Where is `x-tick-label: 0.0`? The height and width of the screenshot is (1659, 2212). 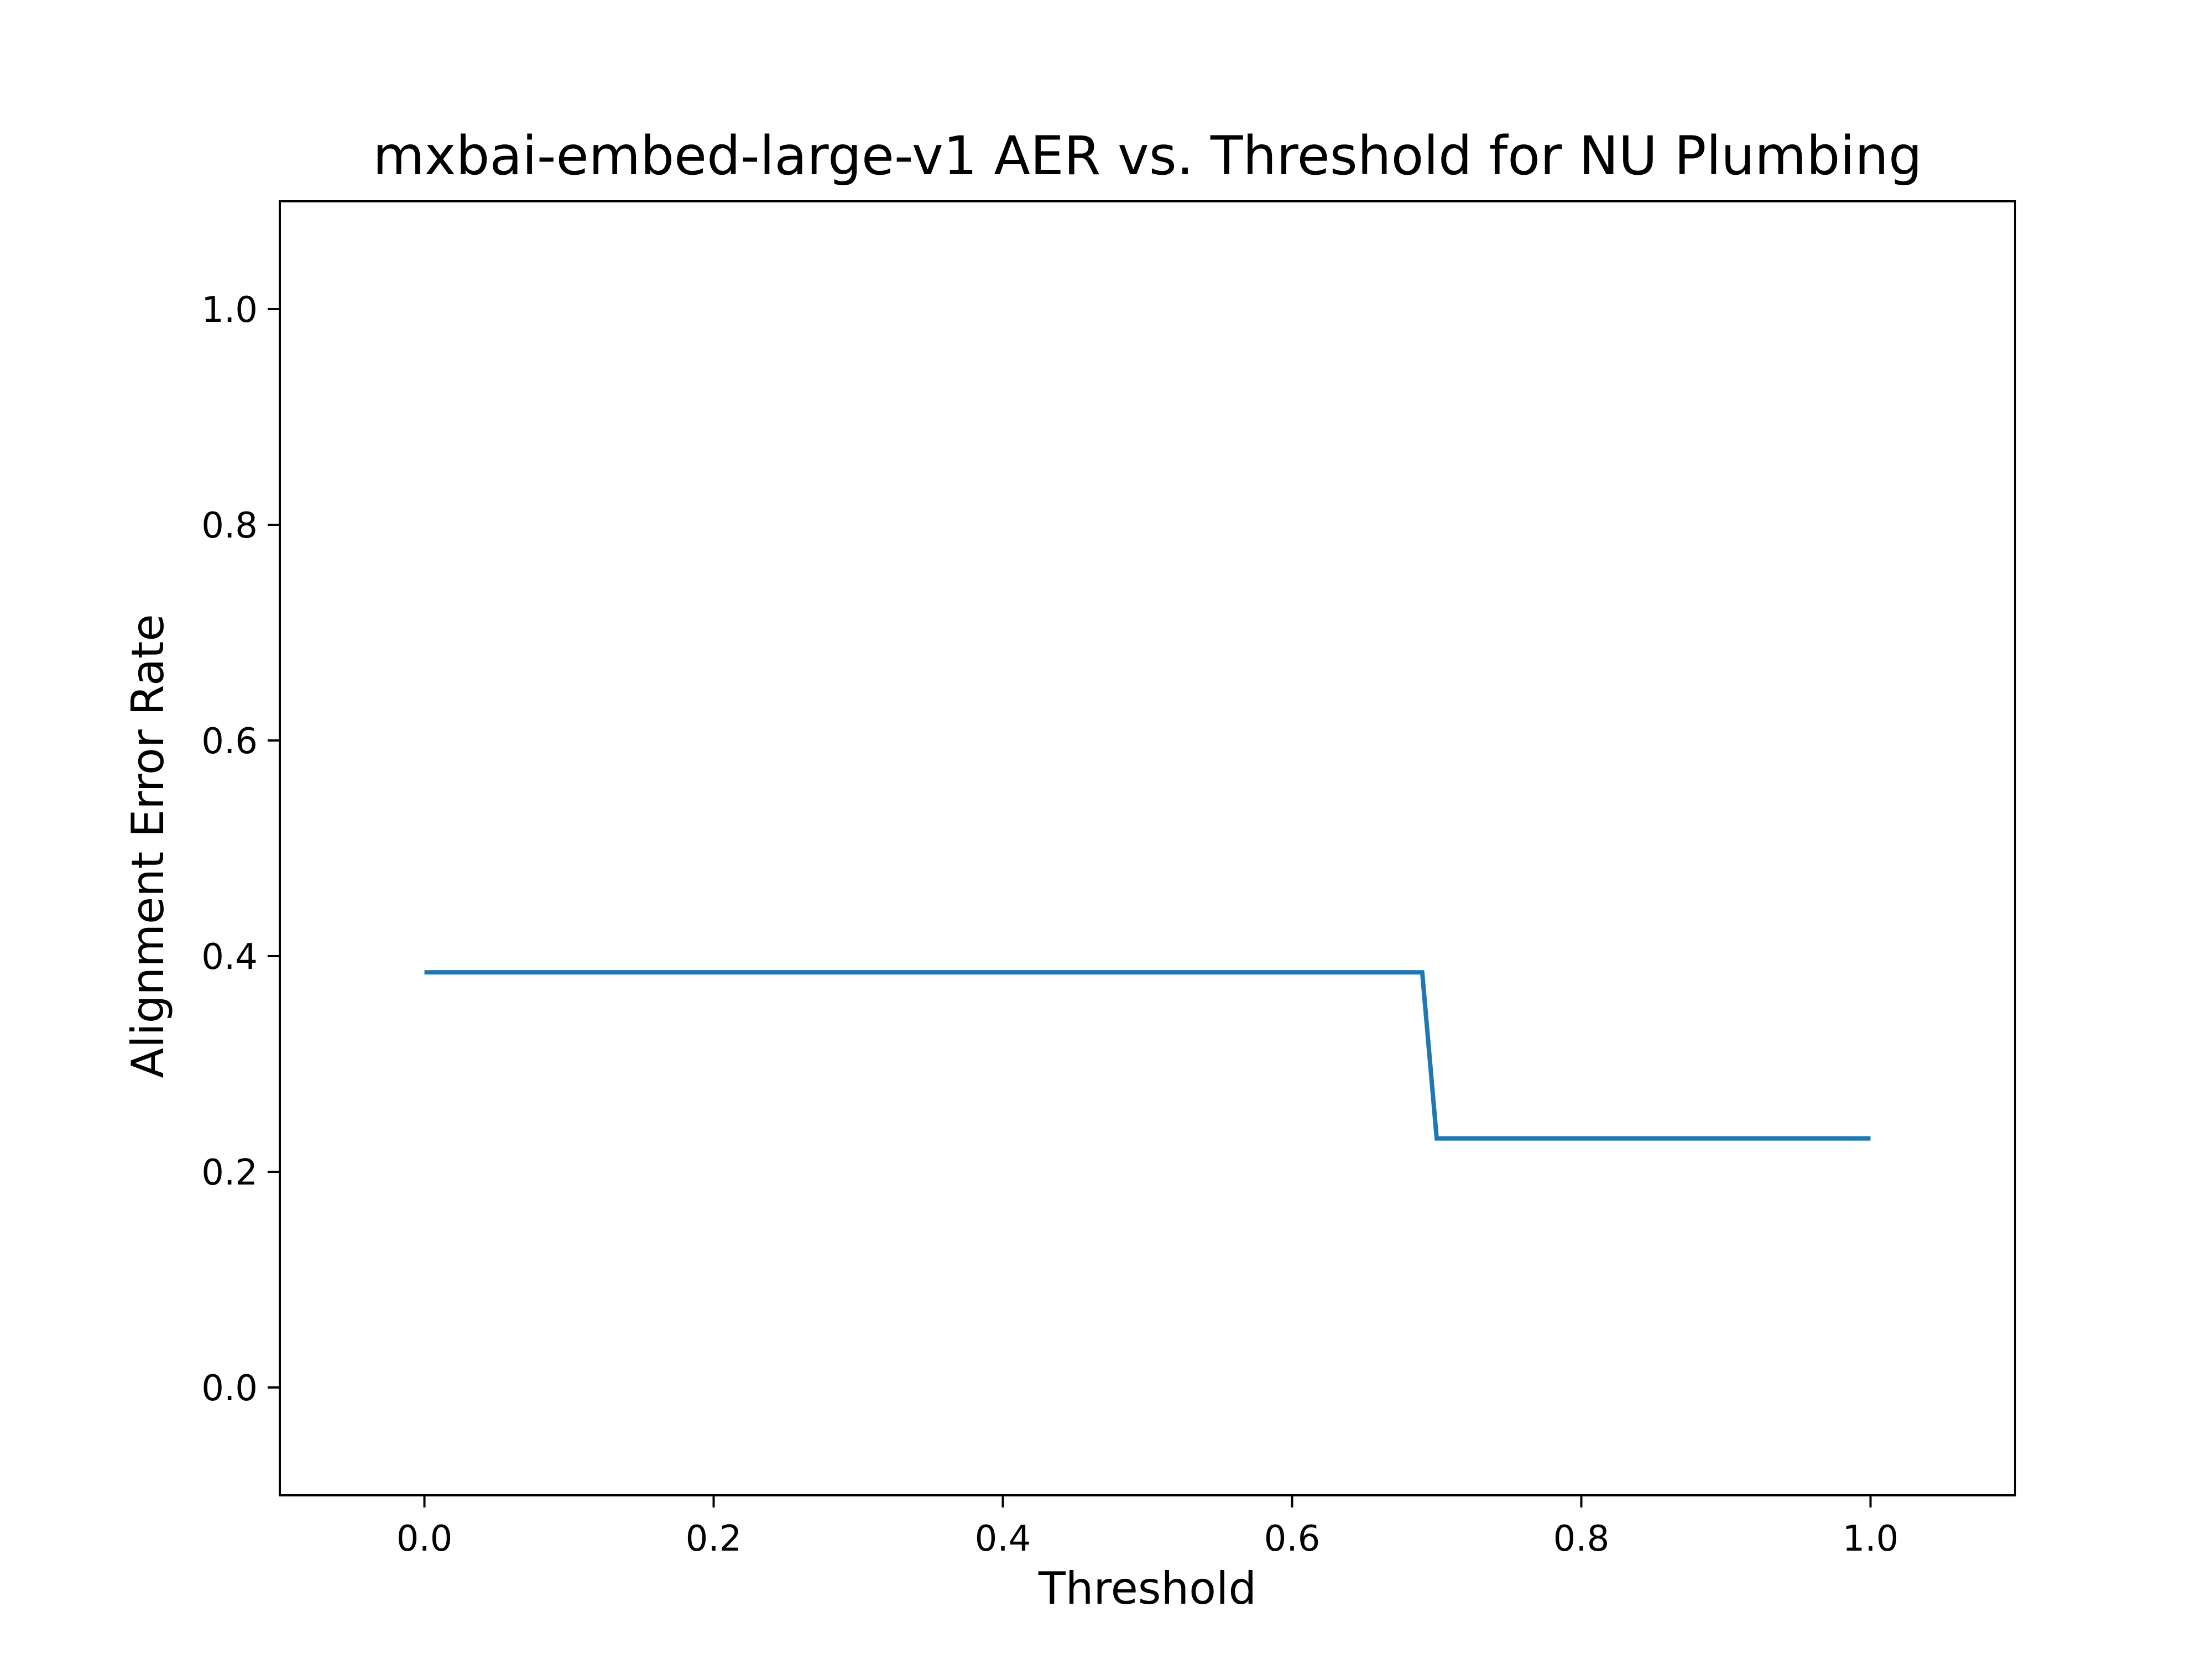 x-tick-label: 0.0 is located at coordinates (425, 1539).